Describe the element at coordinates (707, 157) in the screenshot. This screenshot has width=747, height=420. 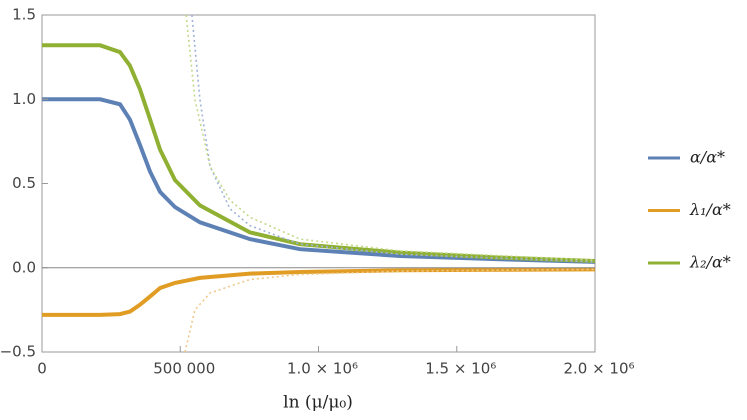
I see `legend-label: α/α*` at that location.